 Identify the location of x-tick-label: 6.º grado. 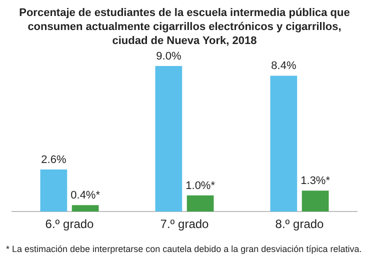
(69, 224).